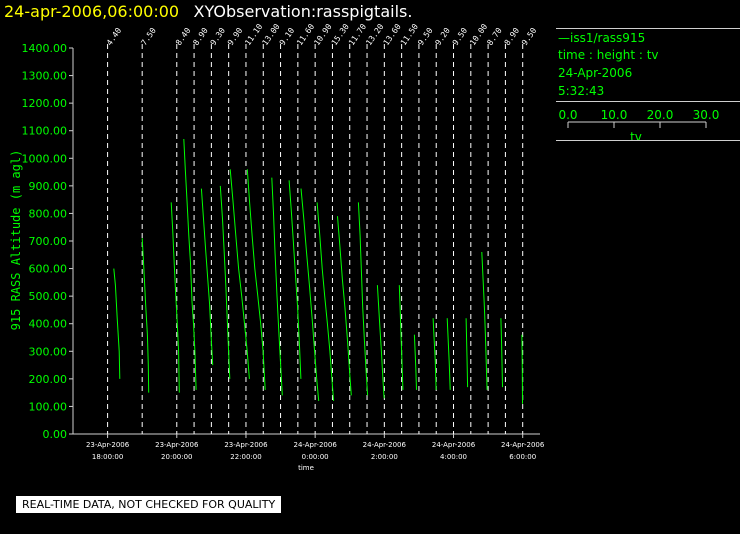 Image resolution: width=740 pixels, height=534 pixels. Describe the element at coordinates (92, 11) in the screenshot. I see `header-date-time: 24-apr-2006,06:00:00` at that location.